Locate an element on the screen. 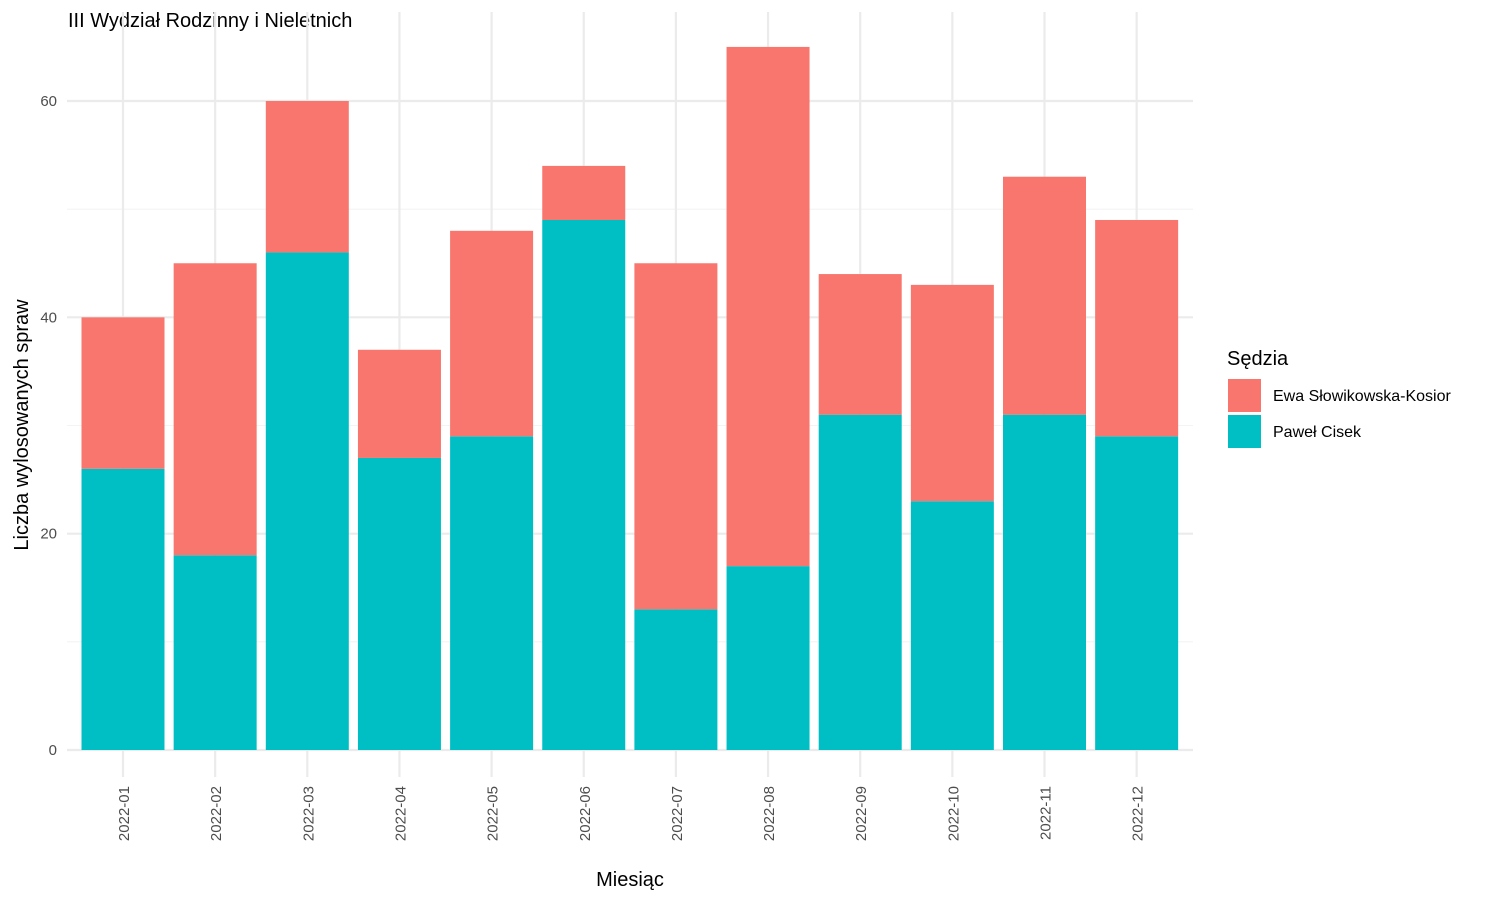 This screenshot has height=900, width=1500. y-axis-ticks: 0 20 40 60 is located at coordinates (48, 426).